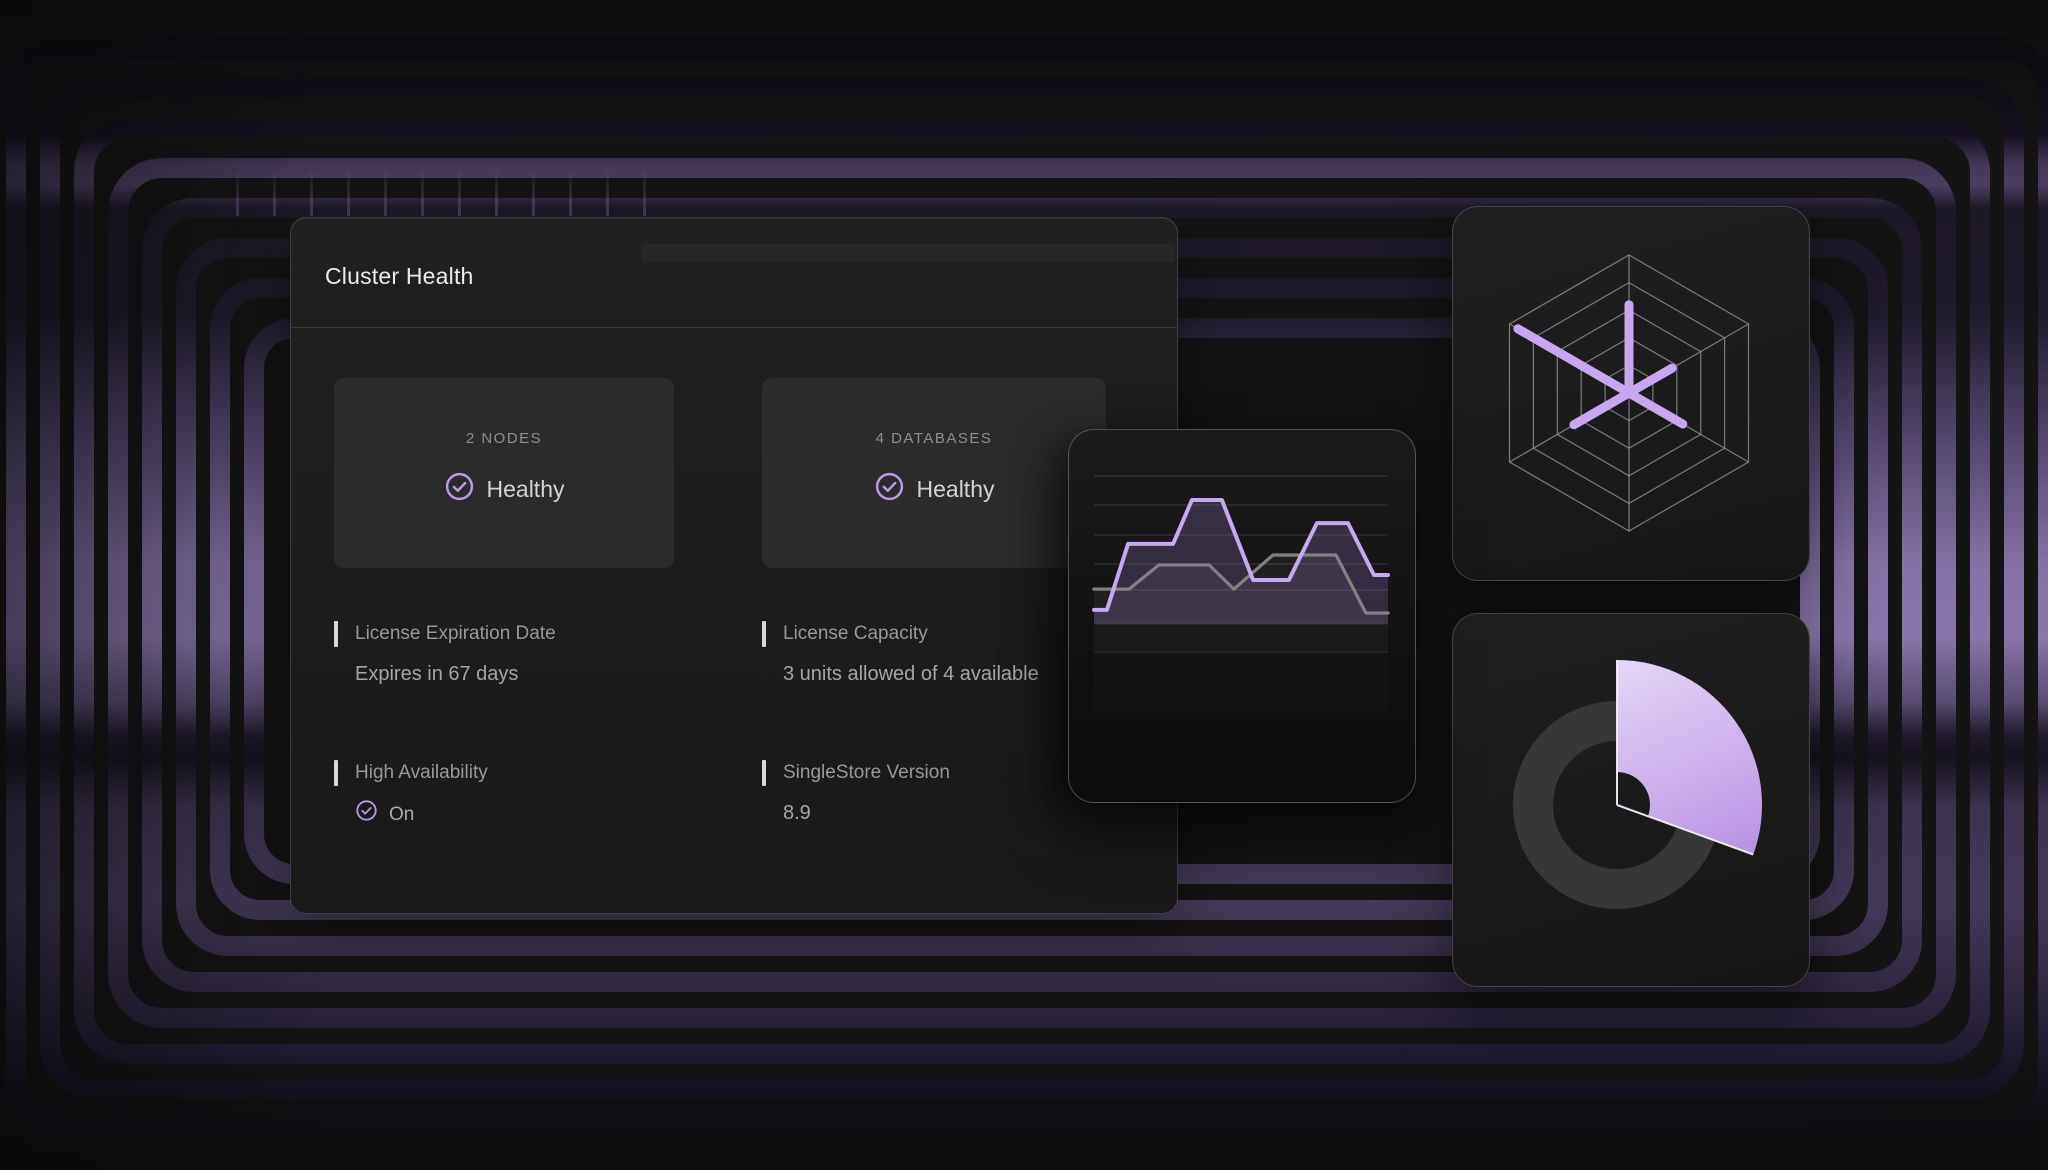 This screenshot has width=2048, height=1170. Describe the element at coordinates (446, 191) in the screenshot. I see `background-ticks` at that location.